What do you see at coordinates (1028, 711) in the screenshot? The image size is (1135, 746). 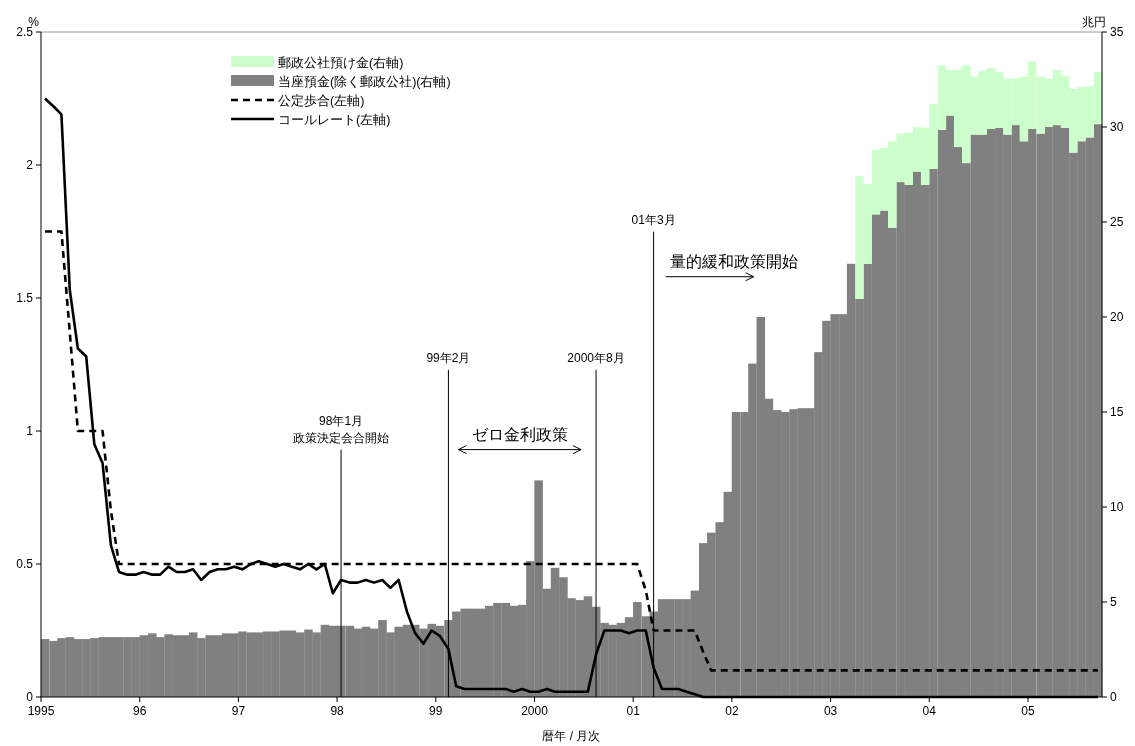 I see `x-tick-label: 05` at bounding box center [1028, 711].